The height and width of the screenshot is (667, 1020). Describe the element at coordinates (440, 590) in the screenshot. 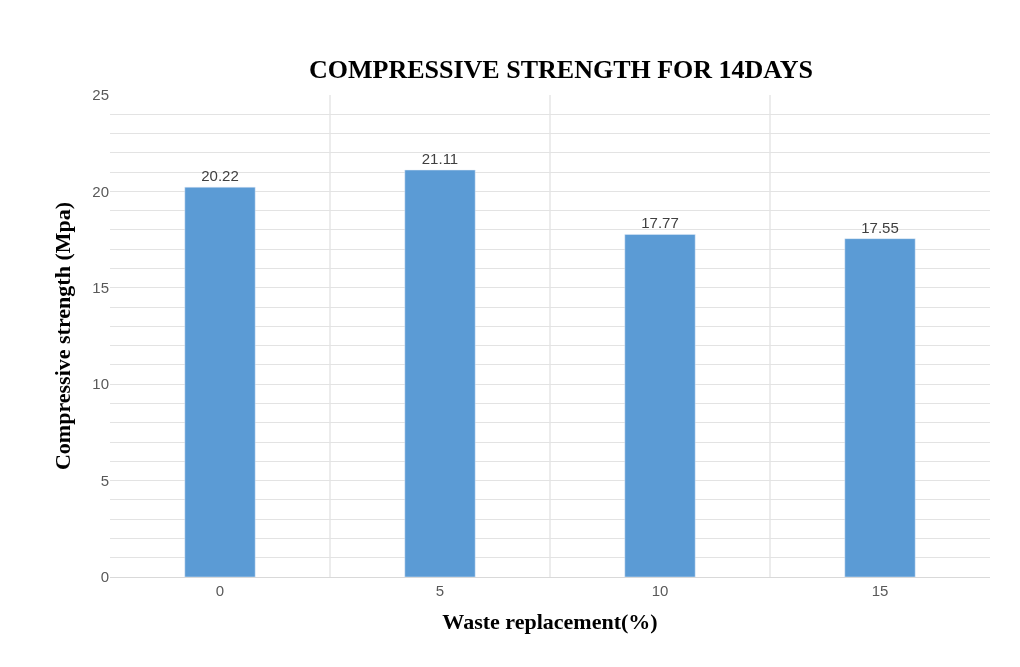

I see `x-tick-label: 5` at that location.